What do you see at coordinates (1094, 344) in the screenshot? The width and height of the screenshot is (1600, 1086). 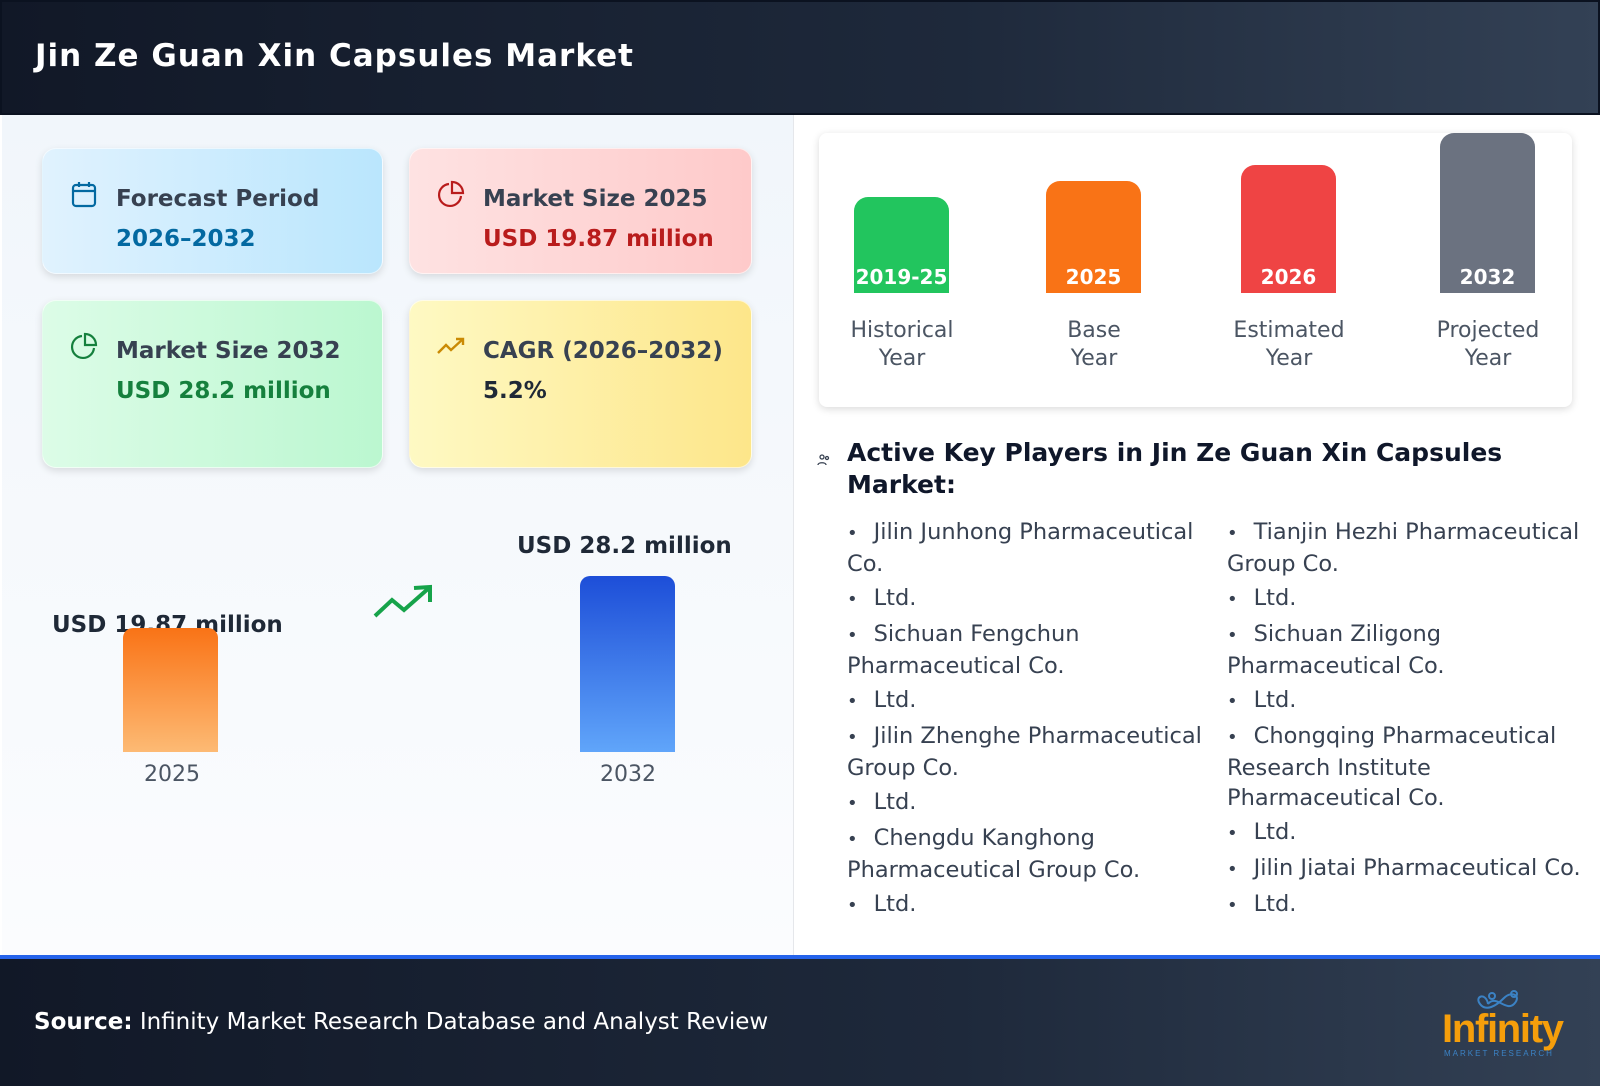 I see `timeline-label: Base Year` at bounding box center [1094, 344].